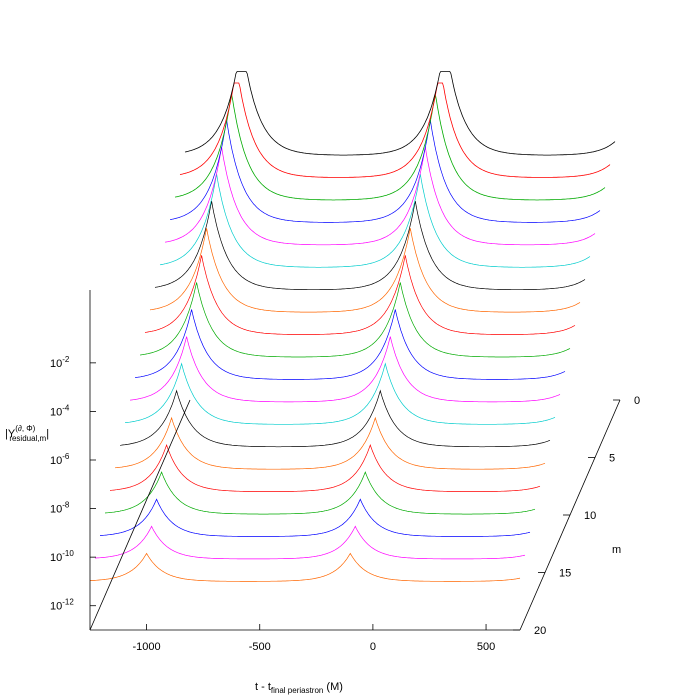 This screenshot has width=700, height=700. I want to click on series-line-m3, so click(390, 147).